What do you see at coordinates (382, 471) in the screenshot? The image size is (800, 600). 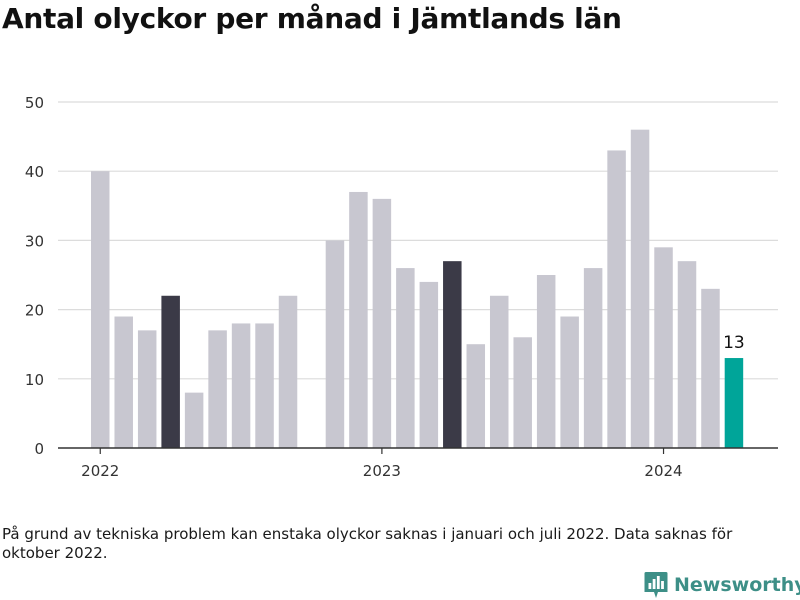 I see `x-tick-label: 2023` at bounding box center [382, 471].